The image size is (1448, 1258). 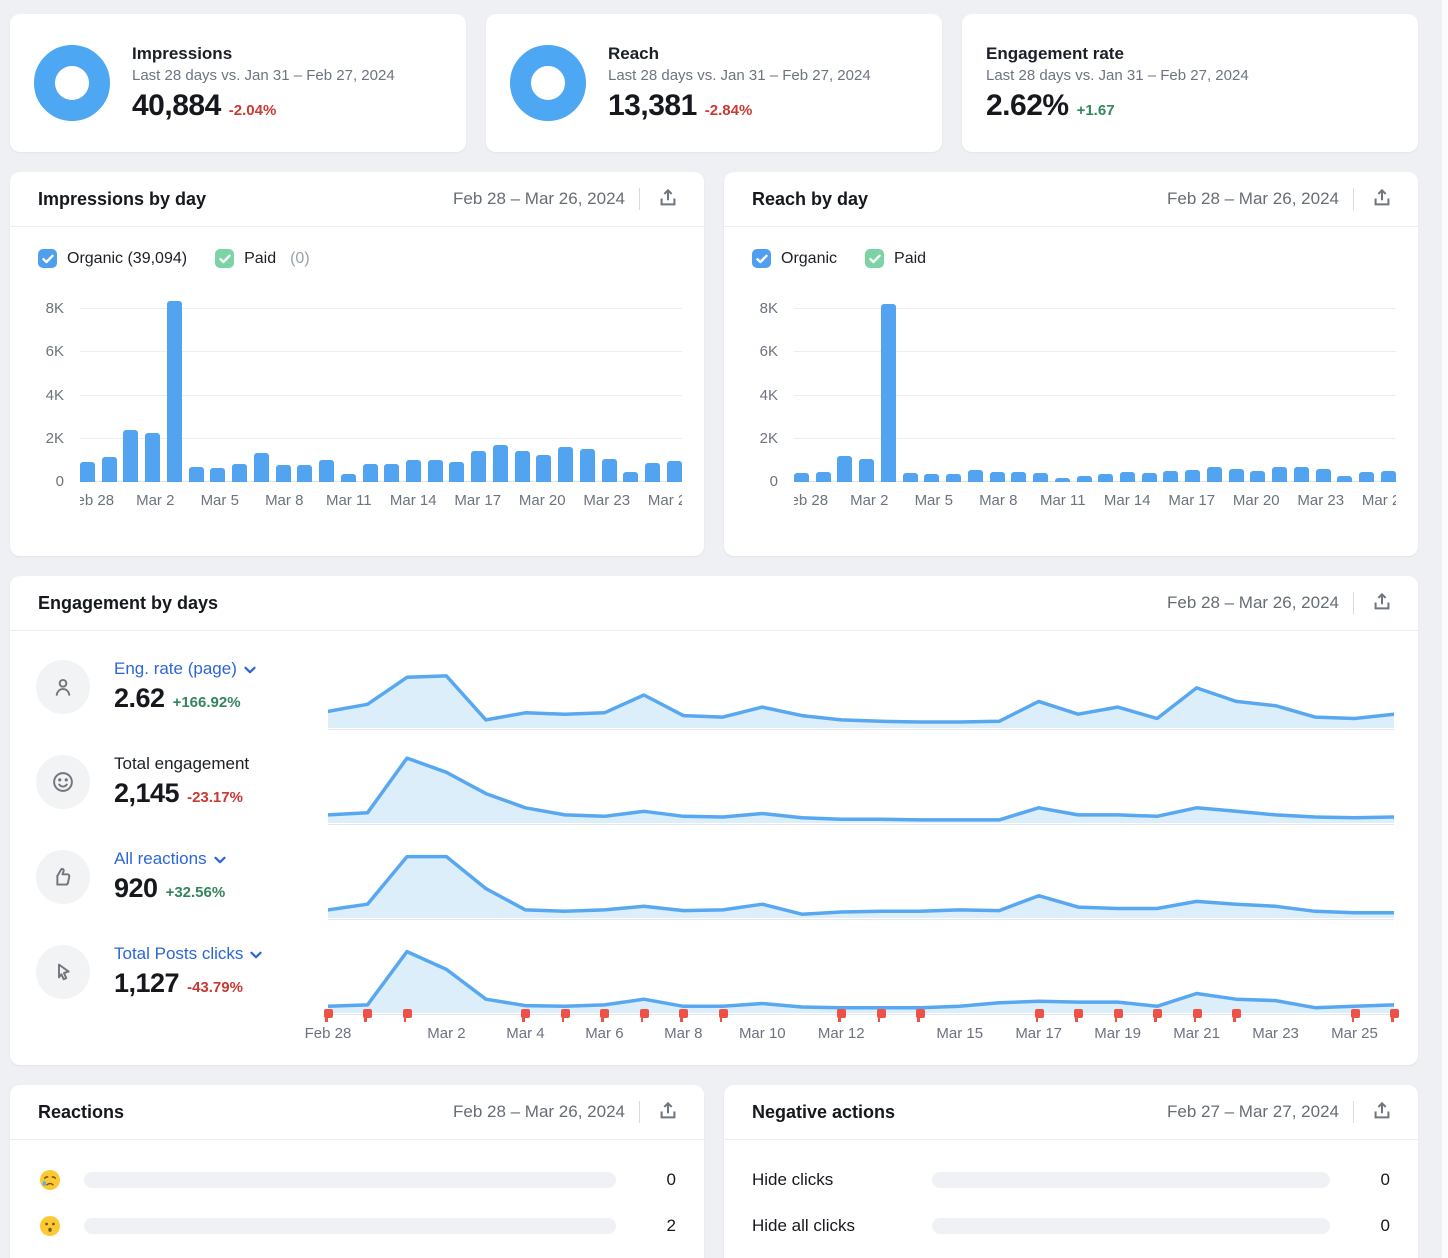 What do you see at coordinates (841, 1033) in the screenshot?
I see `x-tick-label: Mar 12` at bounding box center [841, 1033].